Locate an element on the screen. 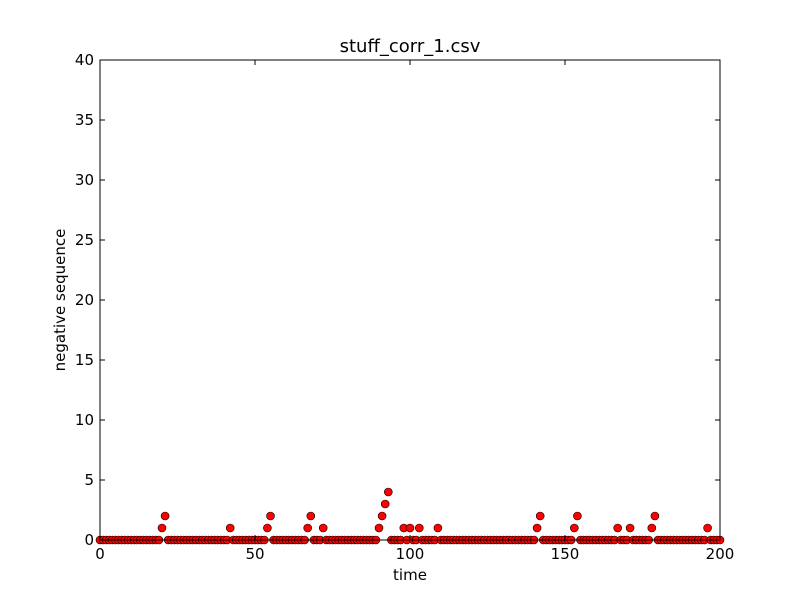 The width and height of the screenshot is (800, 600). chart-title: stuff_corr_1.csv is located at coordinates (410, 46).